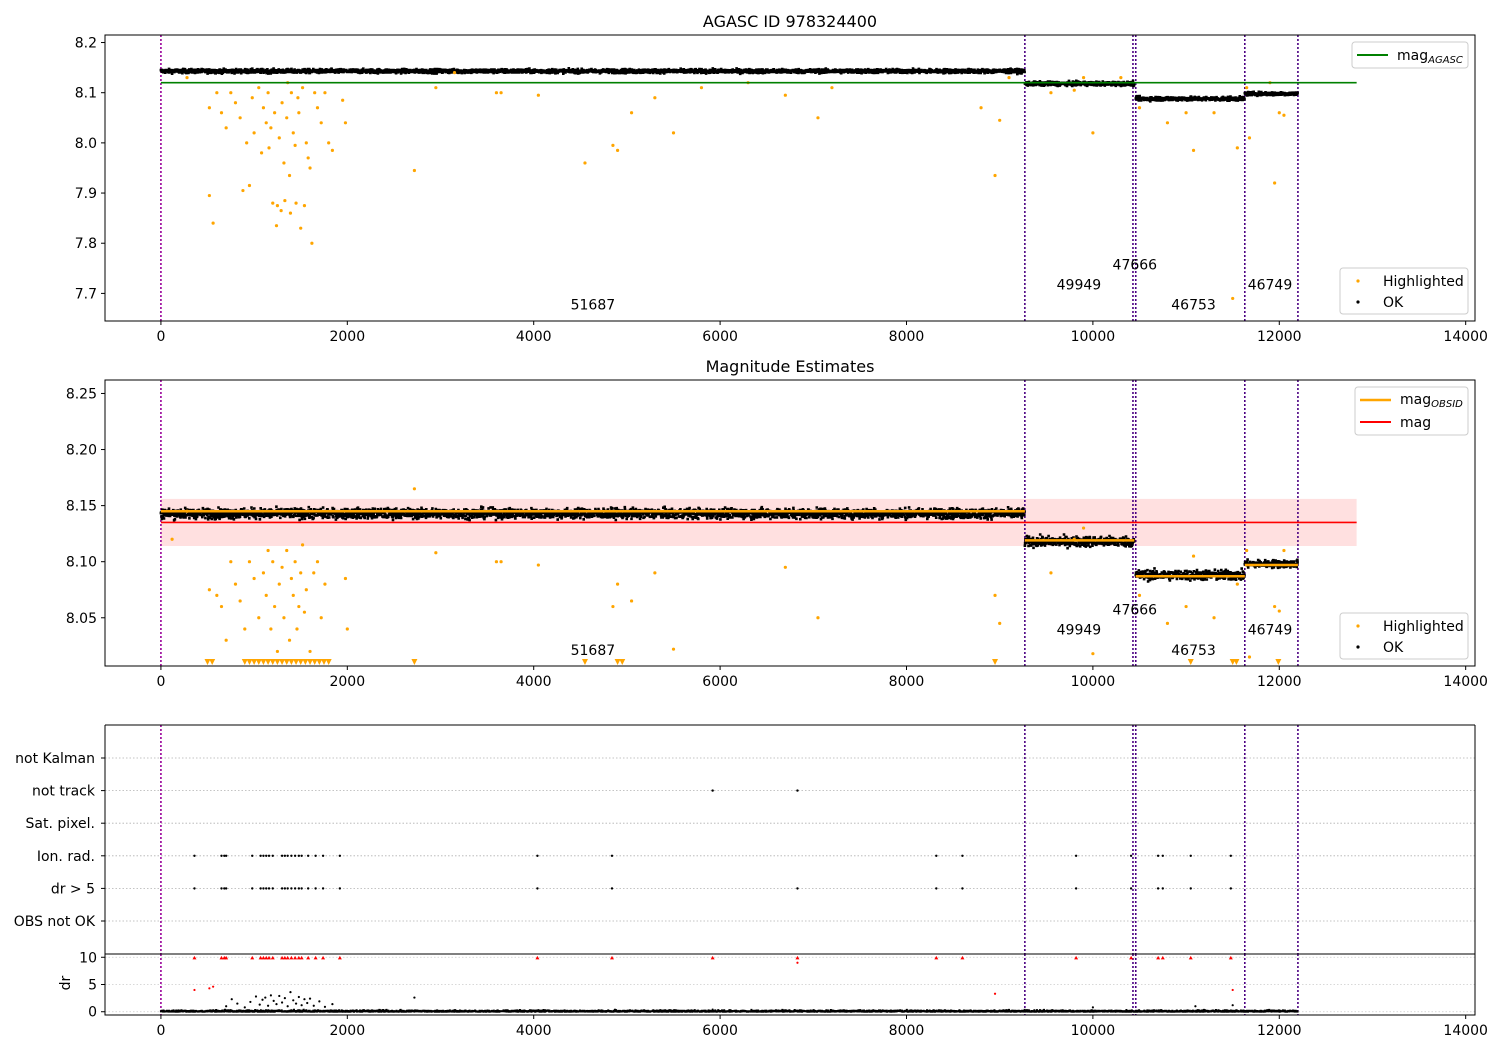 This screenshot has width=1500, height=1050. What do you see at coordinates (92, 1013) in the screenshot?
I see `dr-y-tick-label: 0` at bounding box center [92, 1013].